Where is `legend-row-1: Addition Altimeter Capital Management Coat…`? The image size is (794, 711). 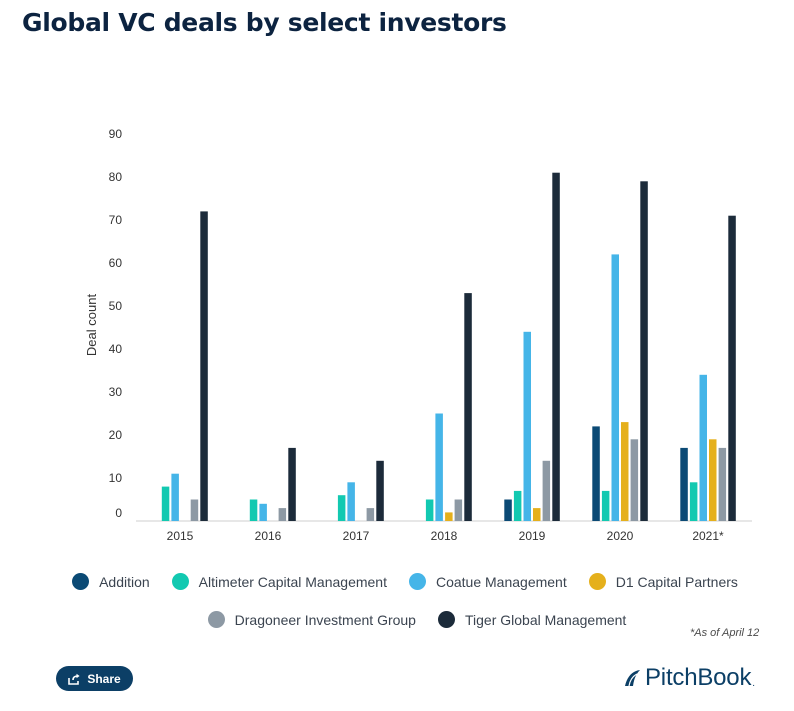
legend-row-1: Addition Altimeter Capital Management Coat… is located at coordinates (401, 581).